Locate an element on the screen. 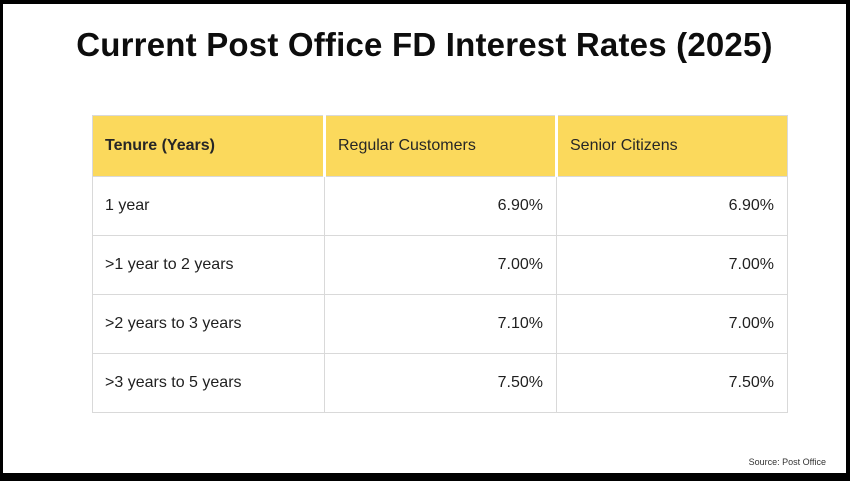  tenure-cell: >2 years to 3 years is located at coordinates (208, 324).